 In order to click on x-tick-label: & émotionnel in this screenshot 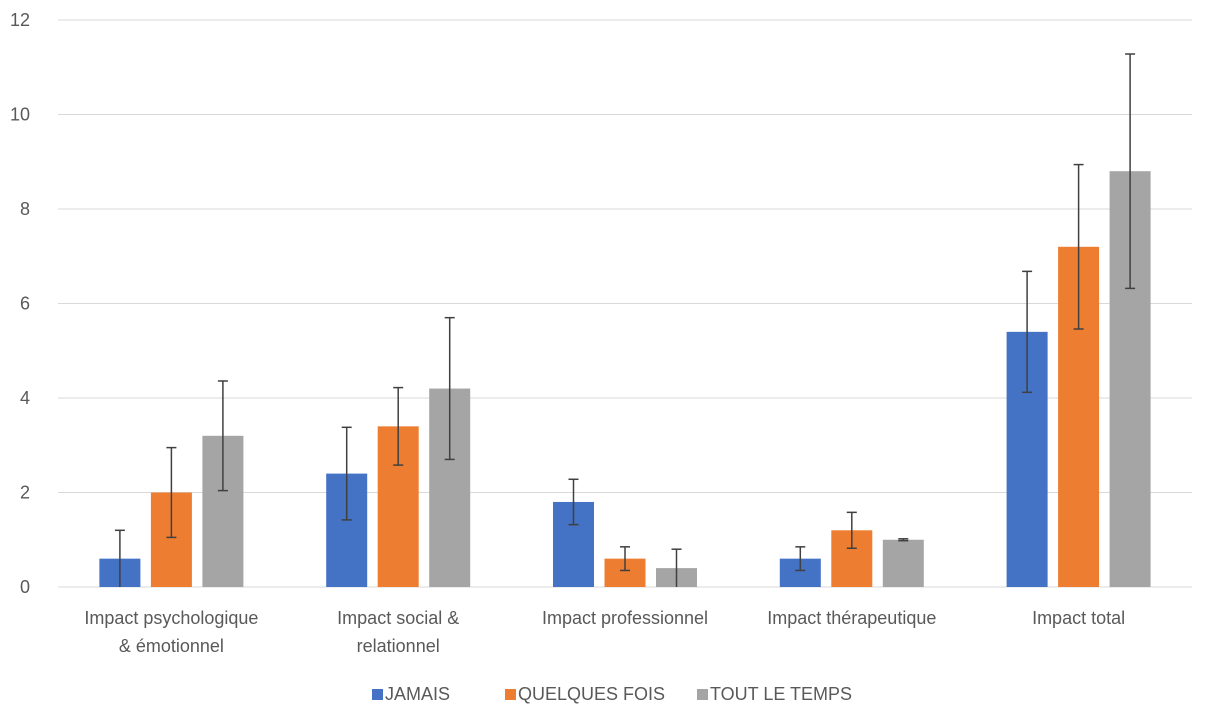, I will do `click(171, 646)`.